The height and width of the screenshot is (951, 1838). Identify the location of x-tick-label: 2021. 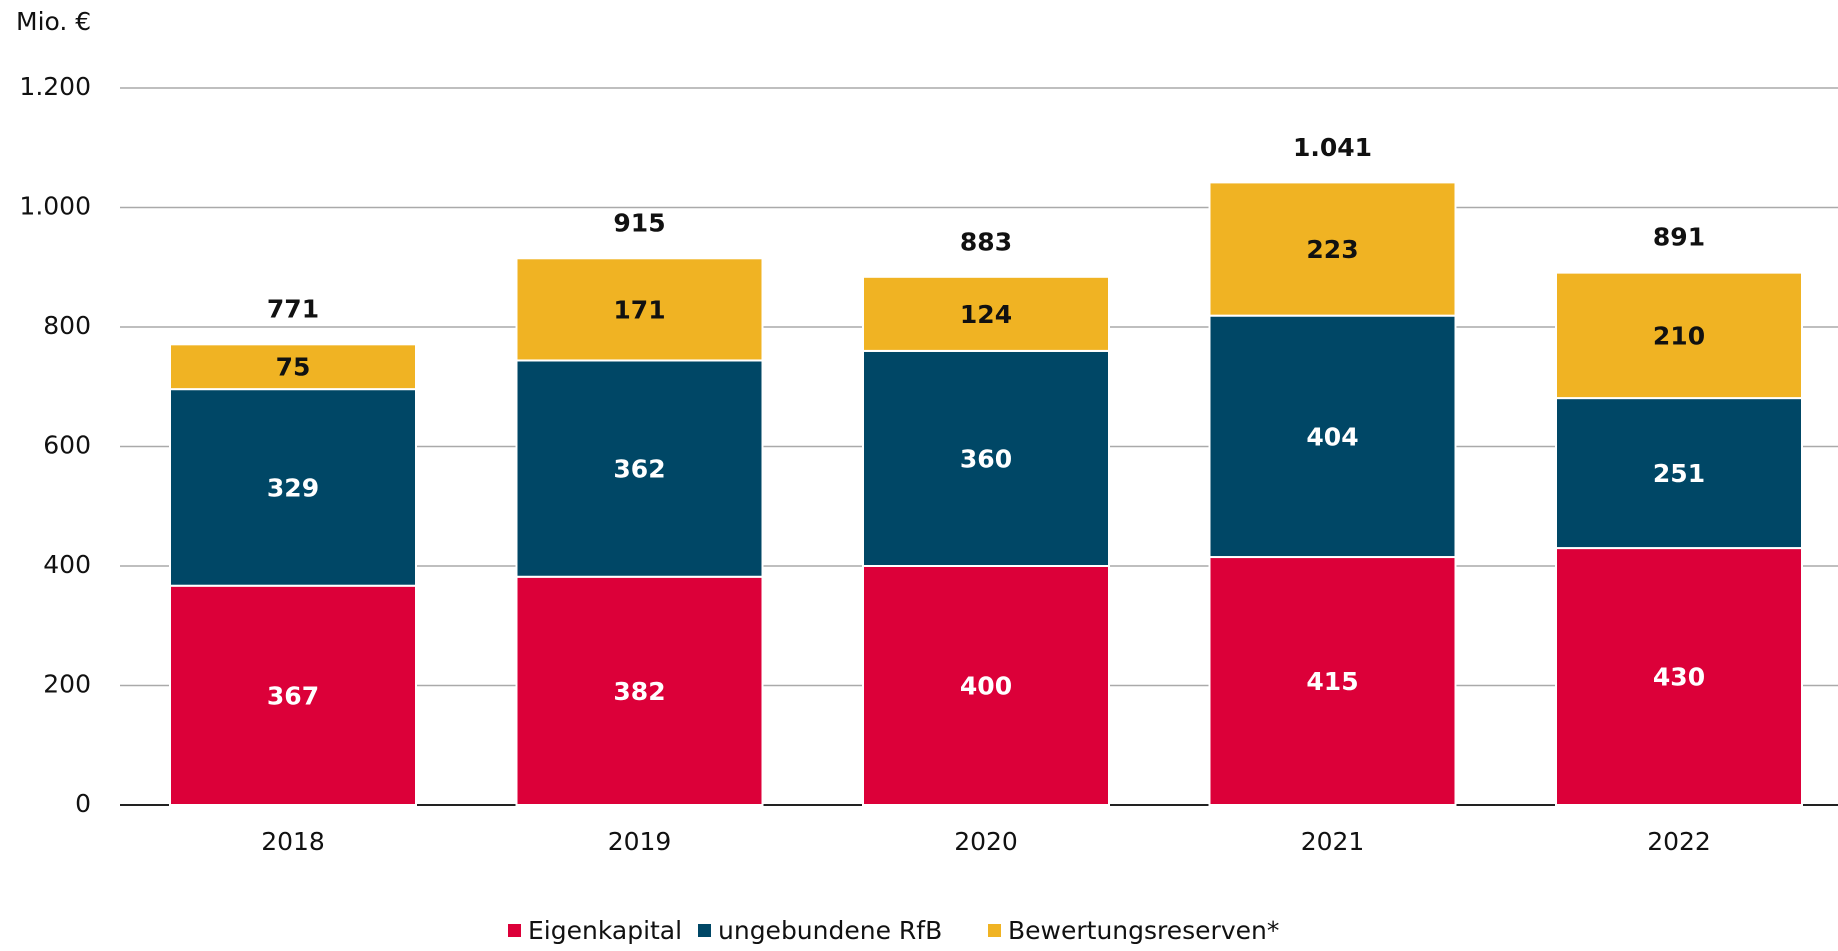
(1333, 841).